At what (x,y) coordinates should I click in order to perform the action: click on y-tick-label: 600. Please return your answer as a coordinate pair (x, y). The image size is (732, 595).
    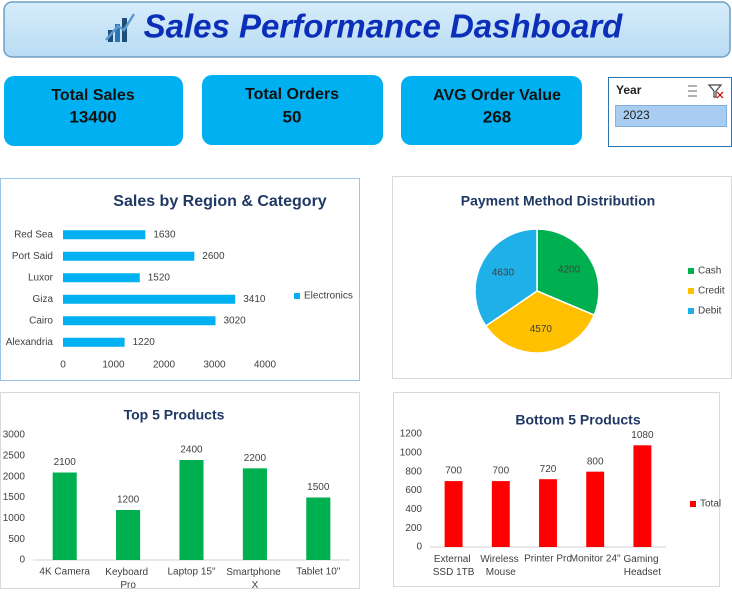
    Looking at the image, I should click on (413, 490).